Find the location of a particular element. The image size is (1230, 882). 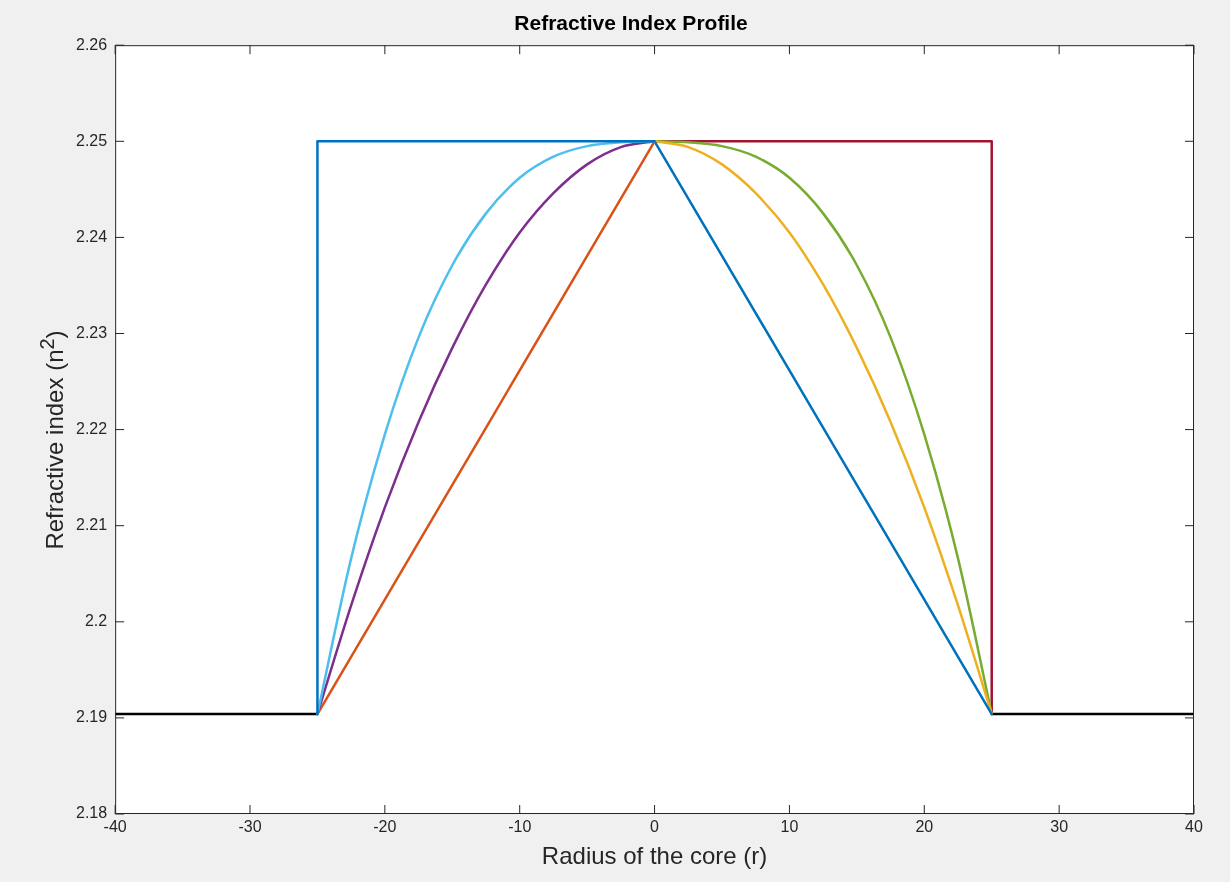

x-tick-label: 0 is located at coordinates (655, 827).